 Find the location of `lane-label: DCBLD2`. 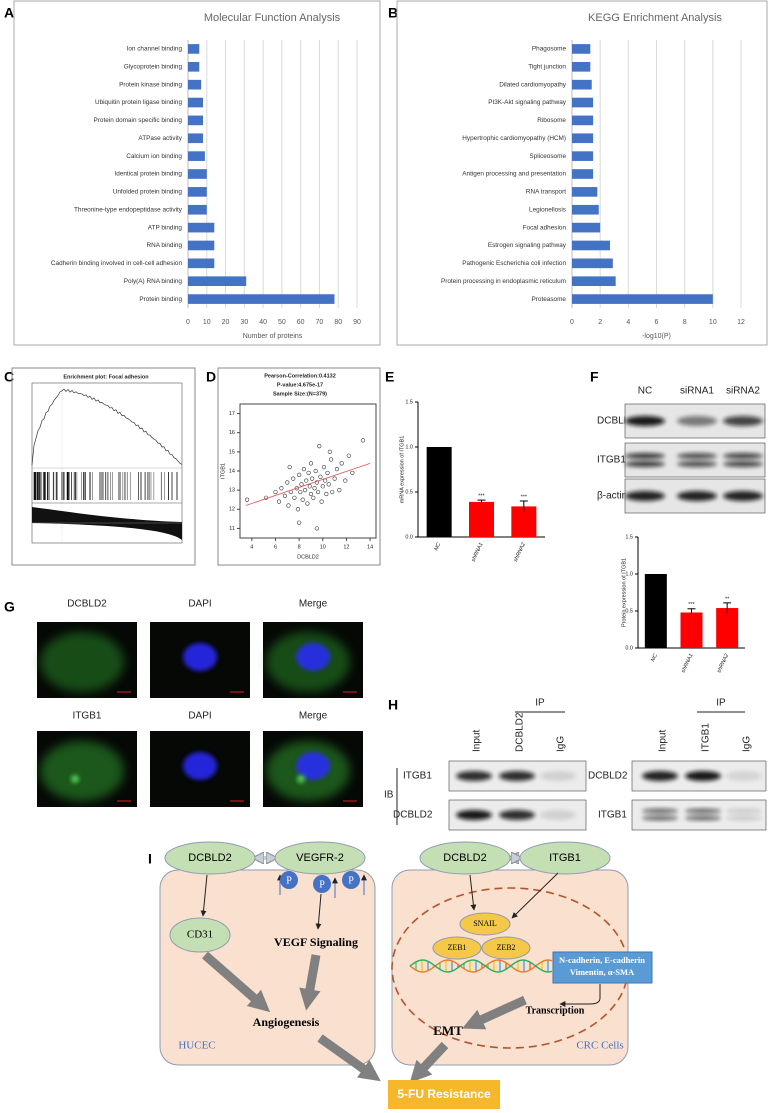

lane-label: DCBLD2 is located at coordinates (520, 732).